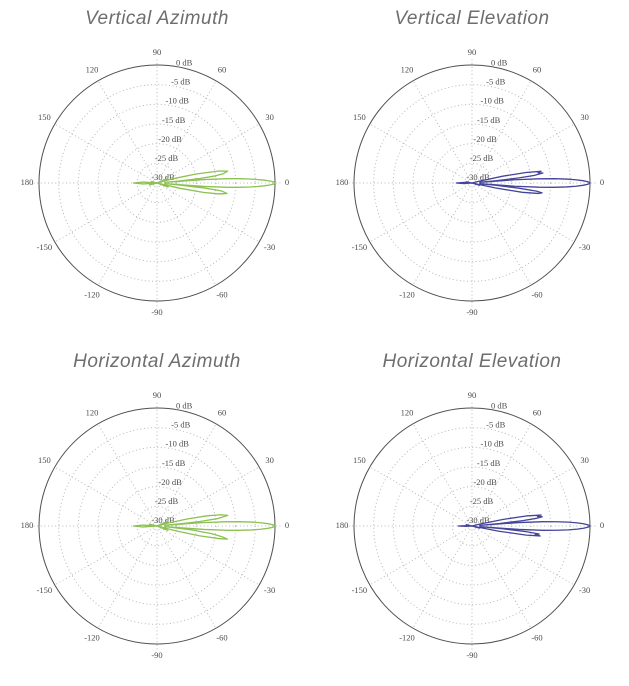 This screenshot has height=686, width=629. What do you see at coordinates (157, 18) in the screenshot?
I see `chart-title-vertical-azimuth: Vertical Azimuth` at bounding box center [157, 18].